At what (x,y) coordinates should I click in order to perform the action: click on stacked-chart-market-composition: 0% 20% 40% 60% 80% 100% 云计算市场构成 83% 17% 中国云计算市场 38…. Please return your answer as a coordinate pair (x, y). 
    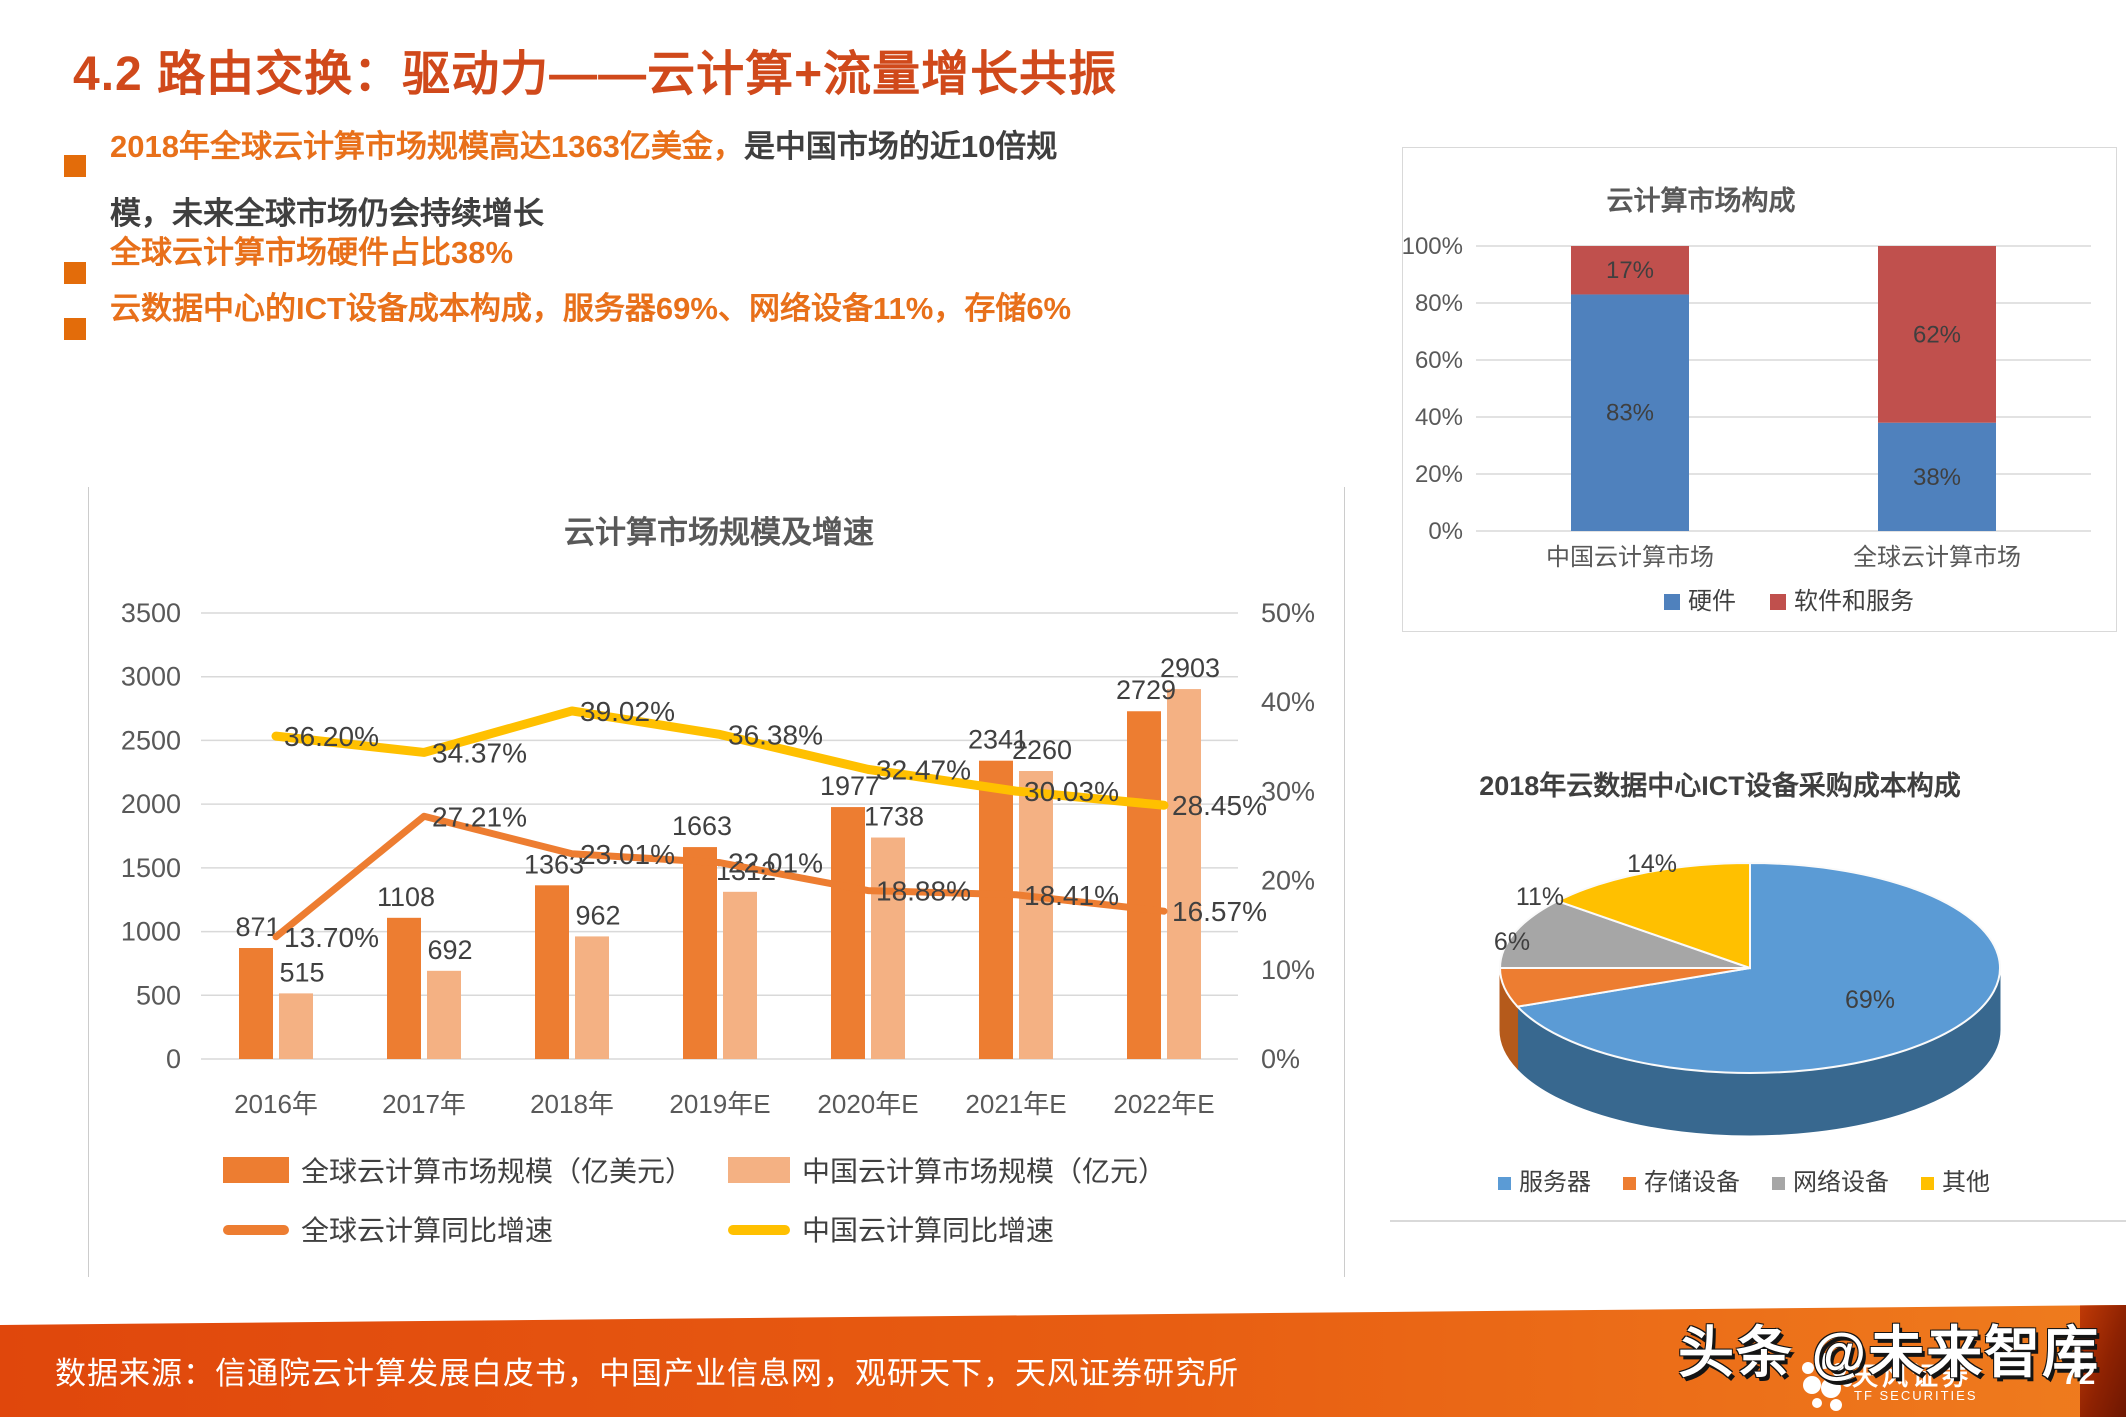
    Looking at the image, I should click on (1759, 389).